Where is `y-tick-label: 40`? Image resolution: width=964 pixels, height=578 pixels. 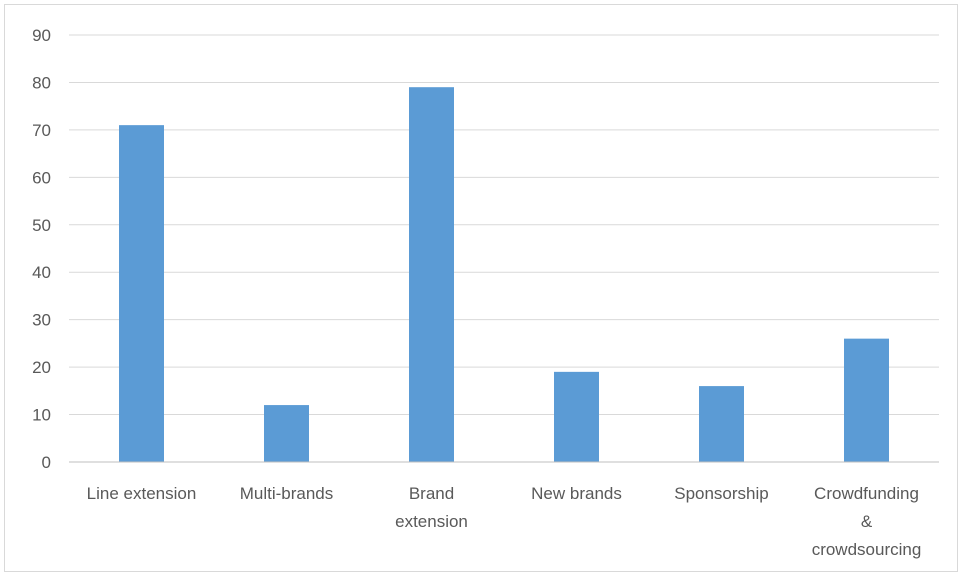 y-tick-label: 40 is located at coordinates (41, 272).